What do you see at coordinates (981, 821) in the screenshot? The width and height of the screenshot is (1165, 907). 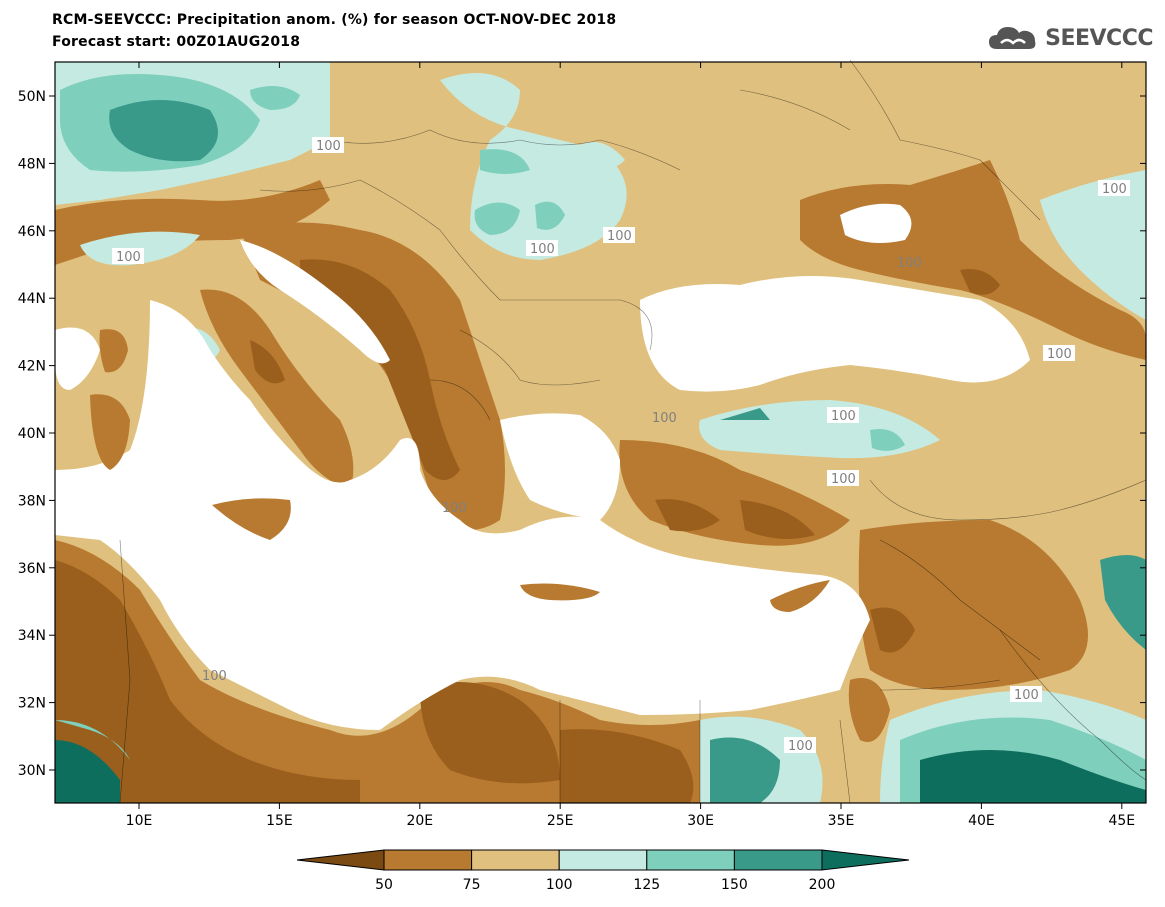 I see `lon-label: 40E` at bounding box center [981, 821].